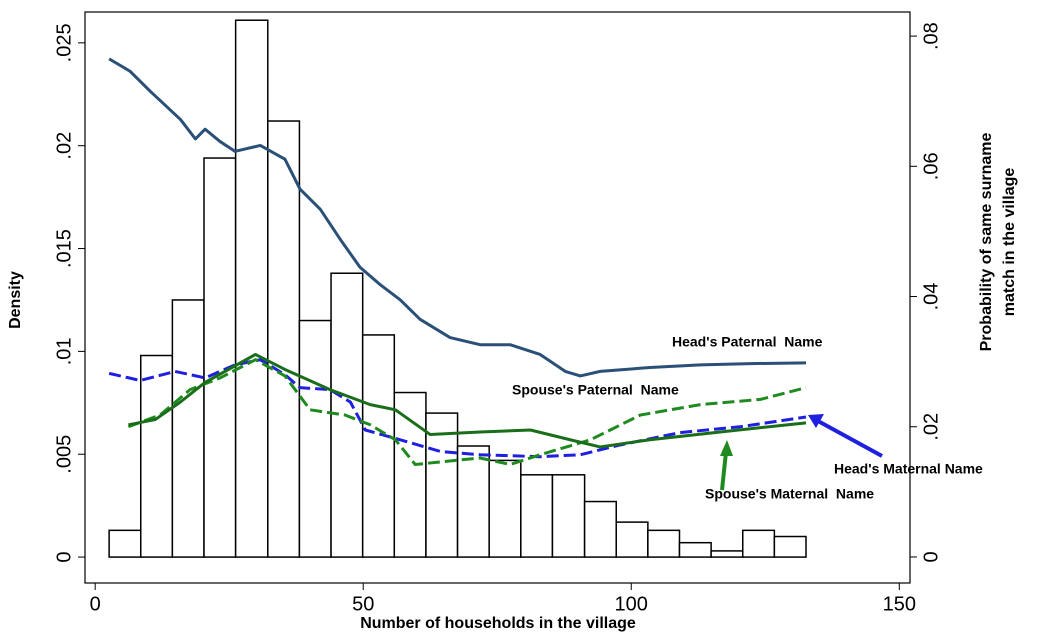 The image size is (1037, 641). I want to click on y-tick-label: .02, so click(64, 146).